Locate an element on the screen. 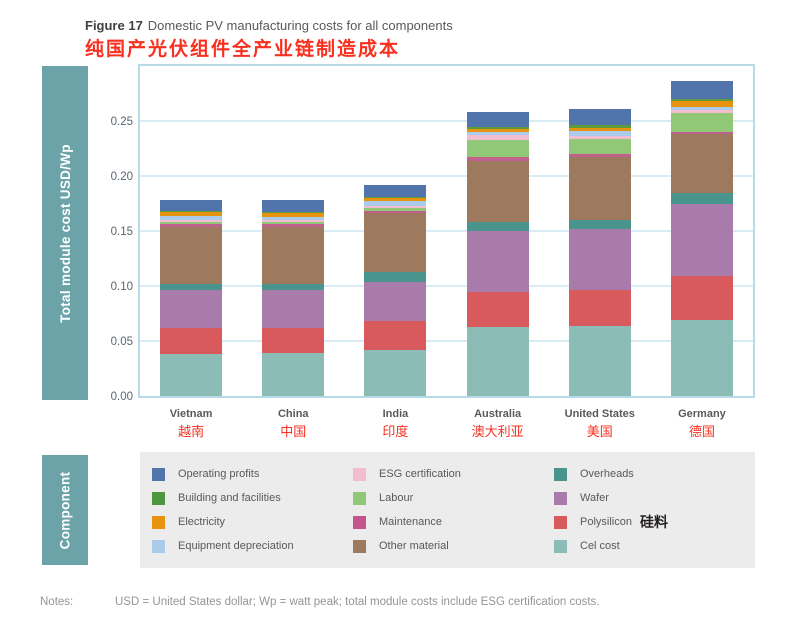 Image resolution: width=800 pixels, height=622 pixels. gridline-0.20 is located at coordinates (446, 176).